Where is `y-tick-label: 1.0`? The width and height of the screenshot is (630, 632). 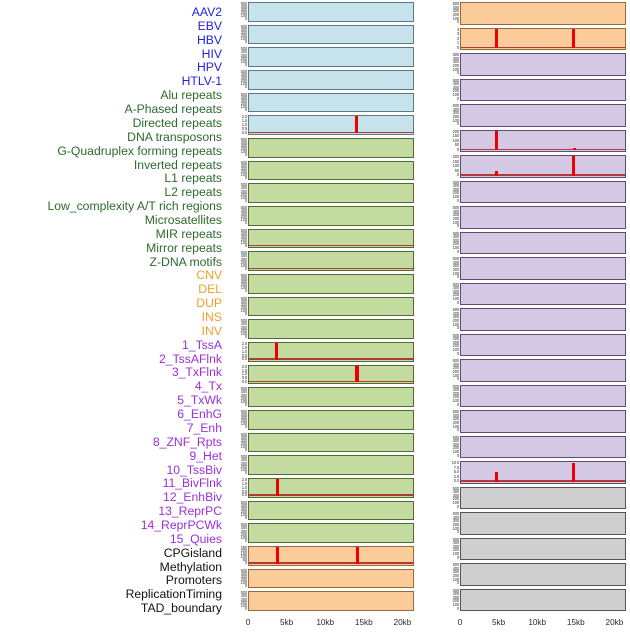
y-tick-label: 1.0 is located at coordinates (244, 374).